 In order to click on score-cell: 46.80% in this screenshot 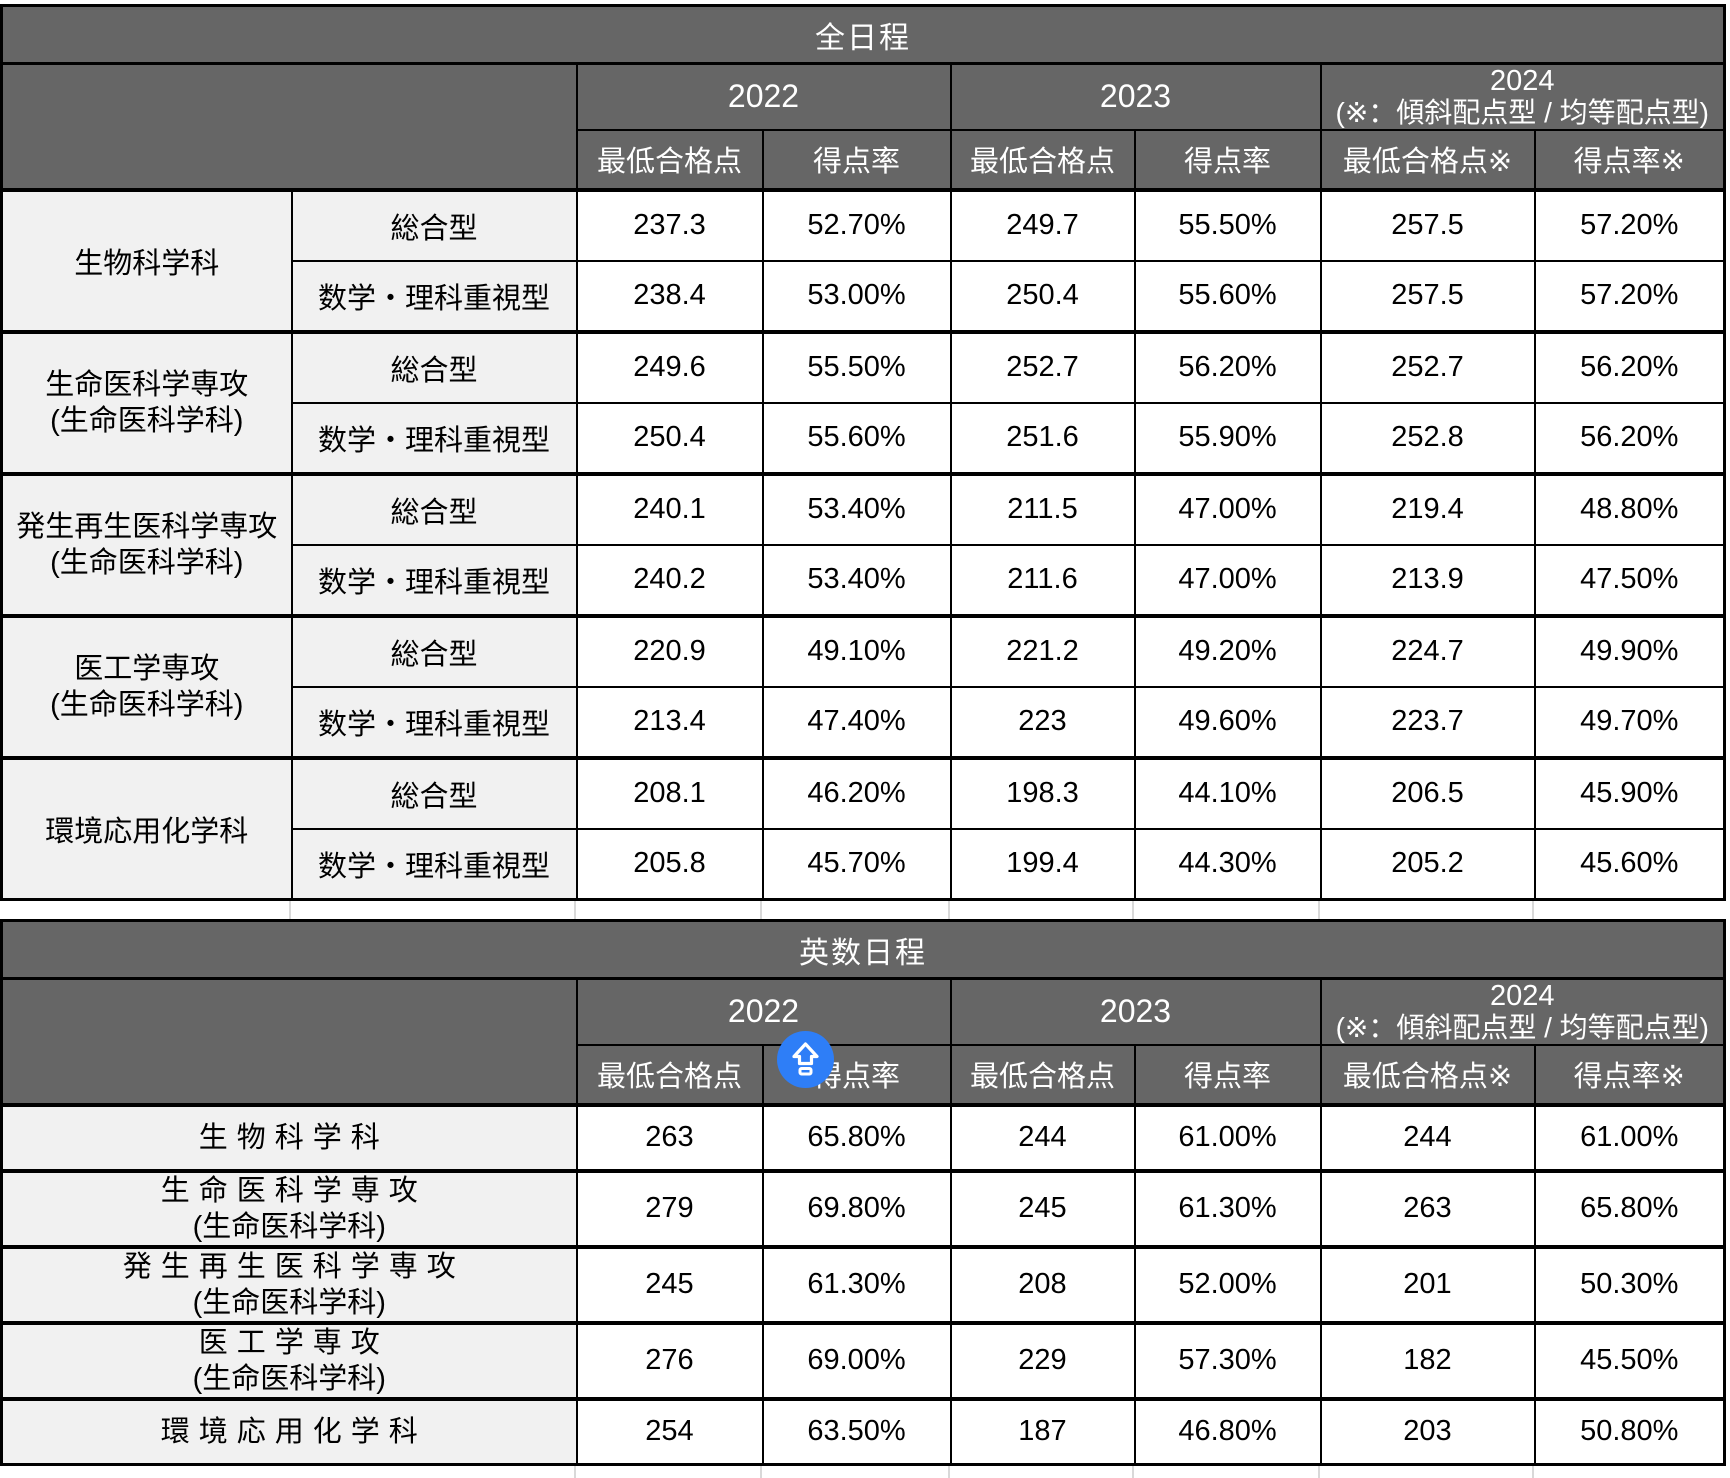, I will do `click(1227, 1431)`.